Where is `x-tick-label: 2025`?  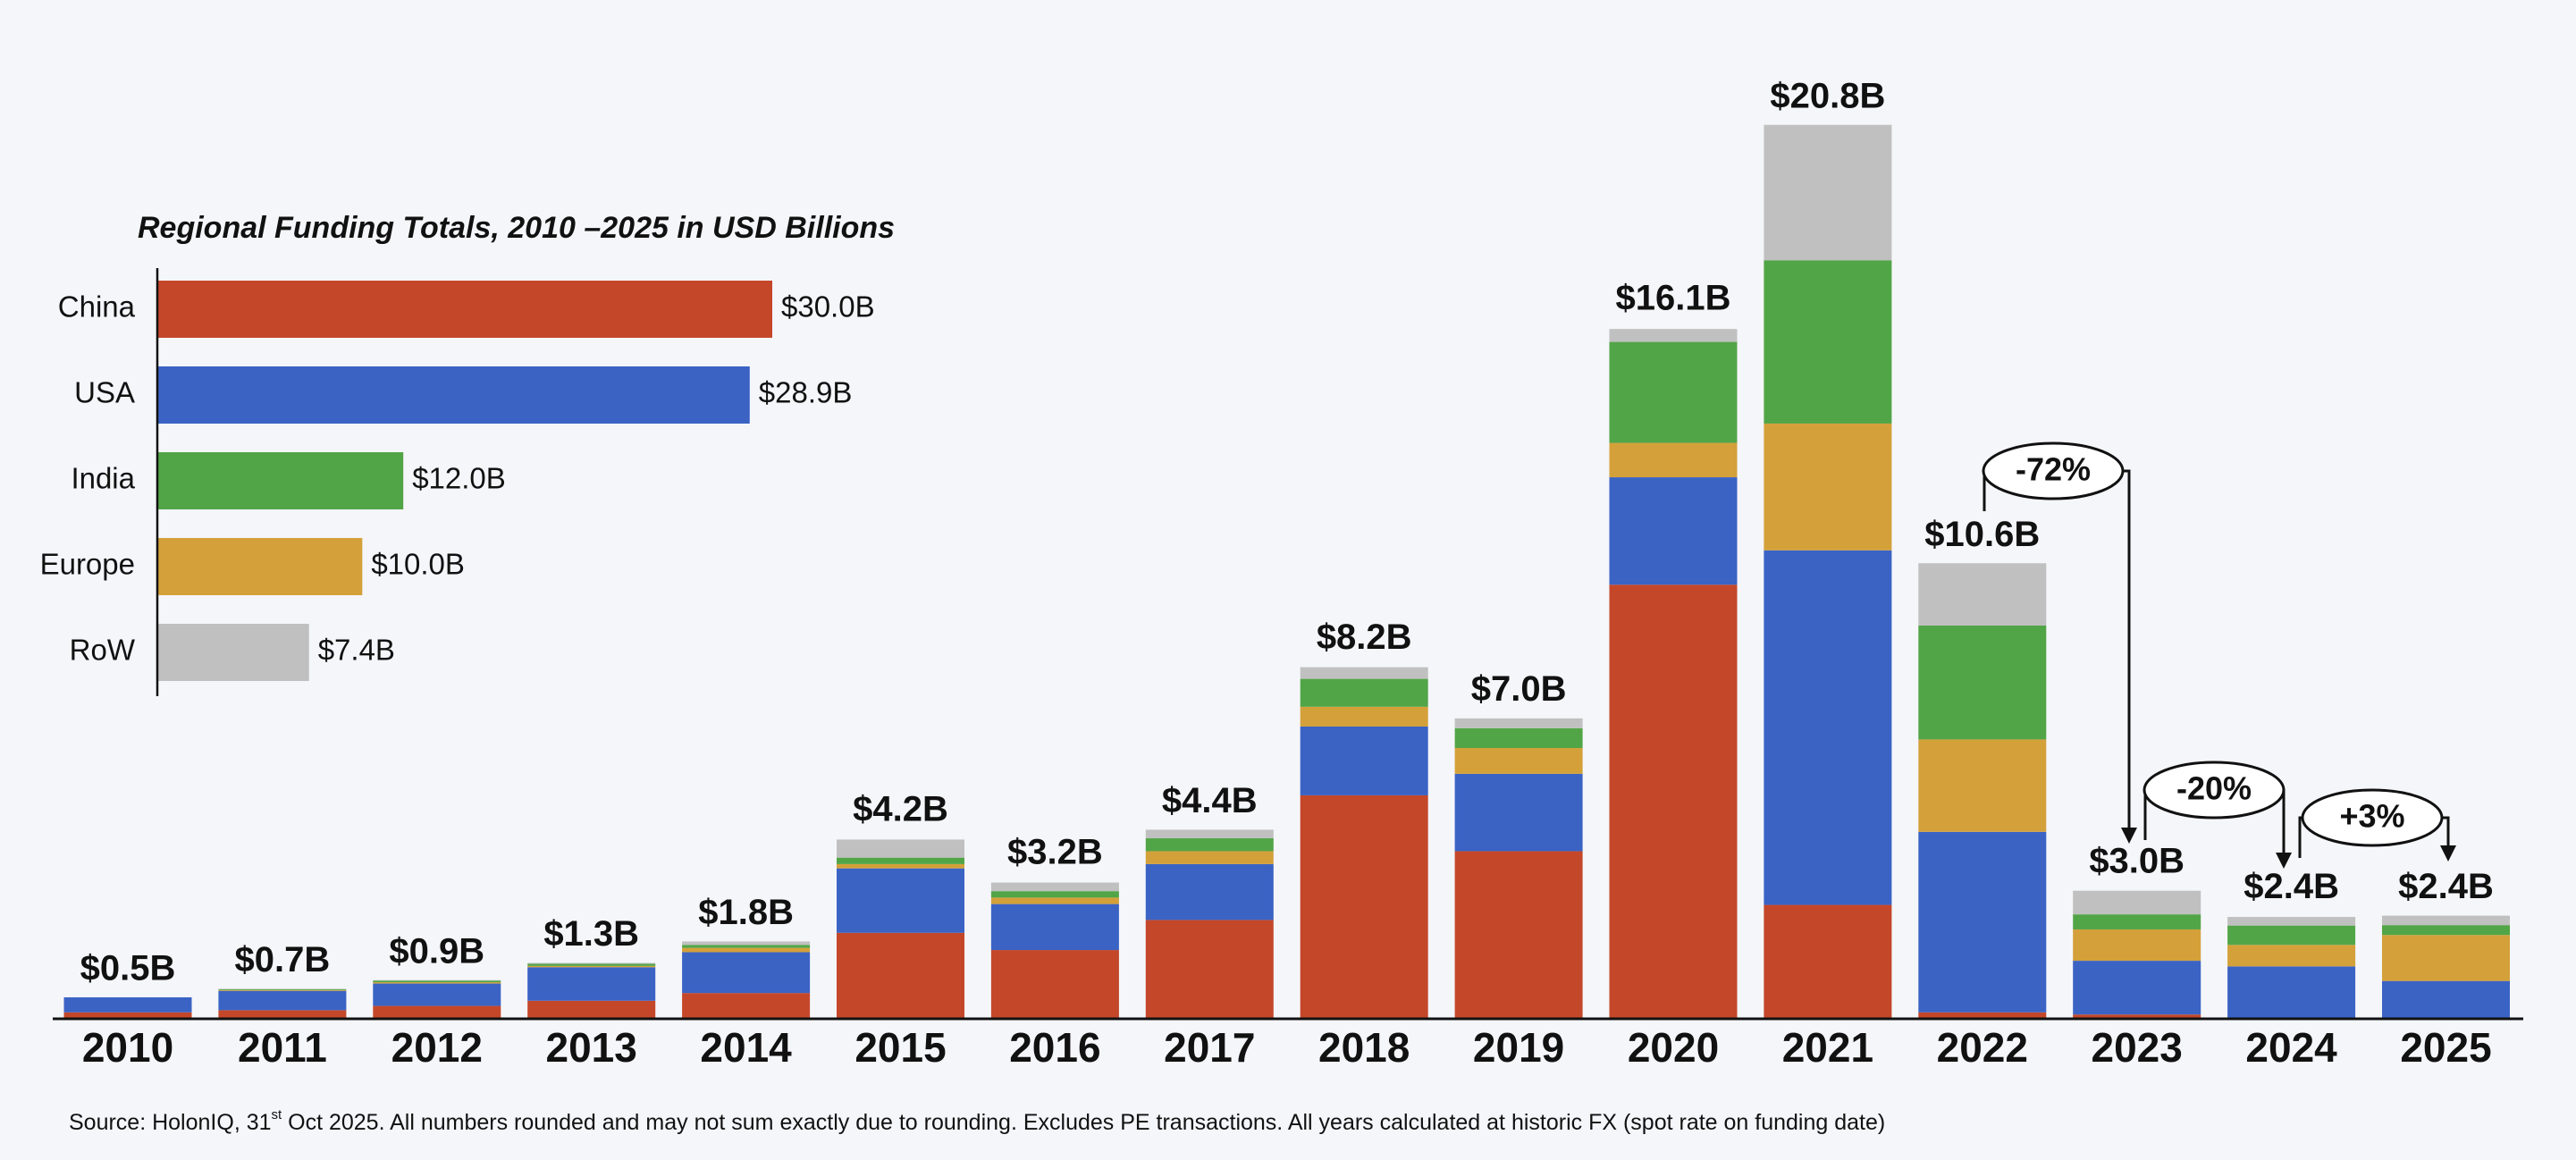
x-tick-label: 2025 is located at coordinates (2446, 1047).